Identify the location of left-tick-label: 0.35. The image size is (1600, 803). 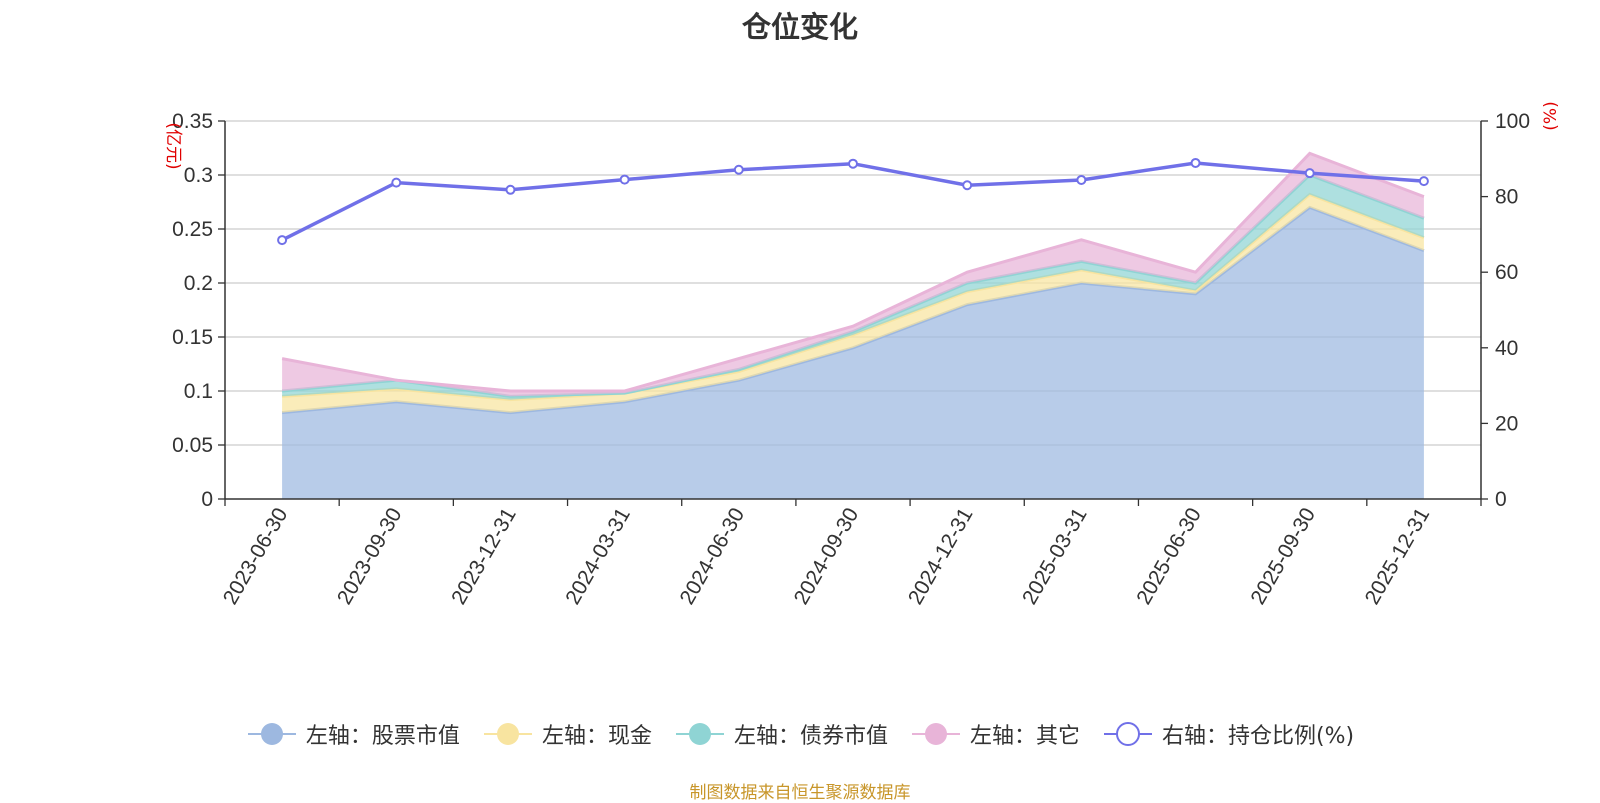
(192, 121).